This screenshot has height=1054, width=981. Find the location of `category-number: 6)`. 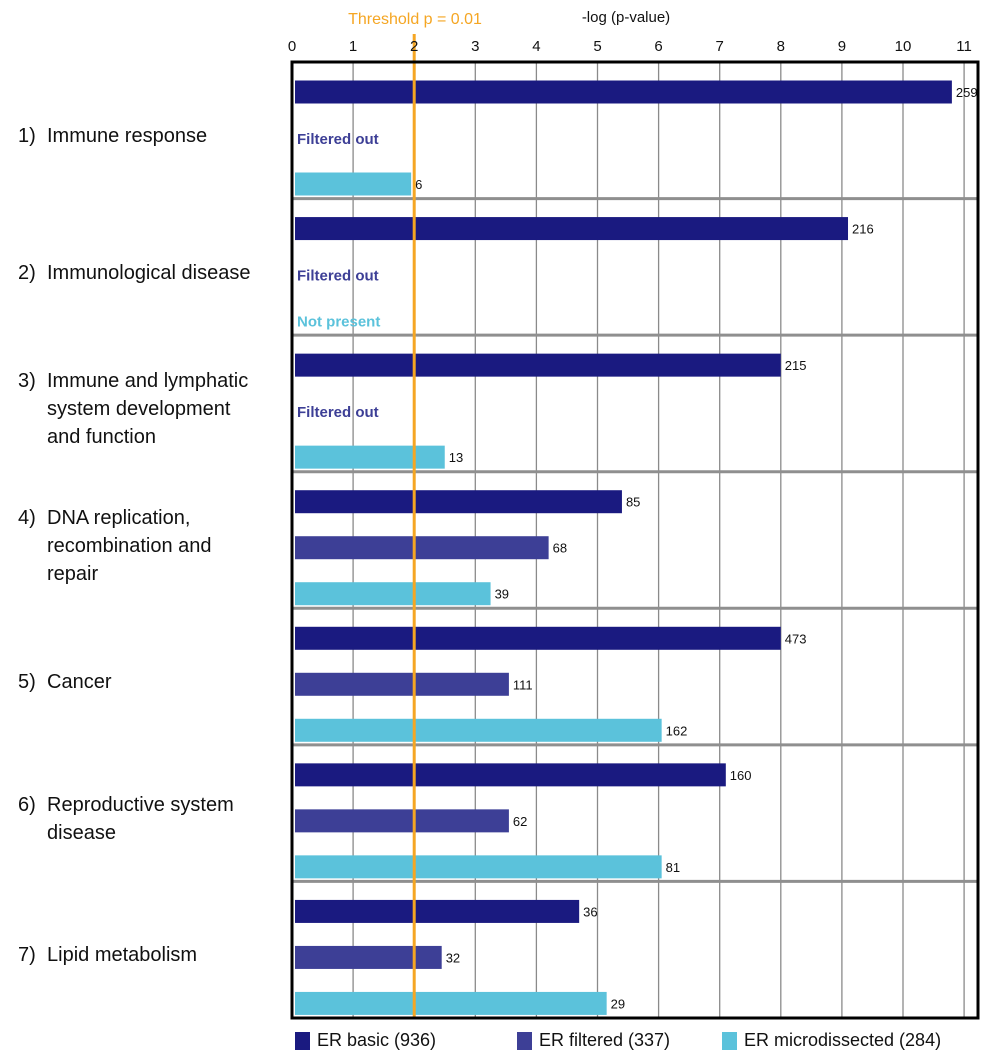

category-number: 6) is located at coordinates (27, 804).